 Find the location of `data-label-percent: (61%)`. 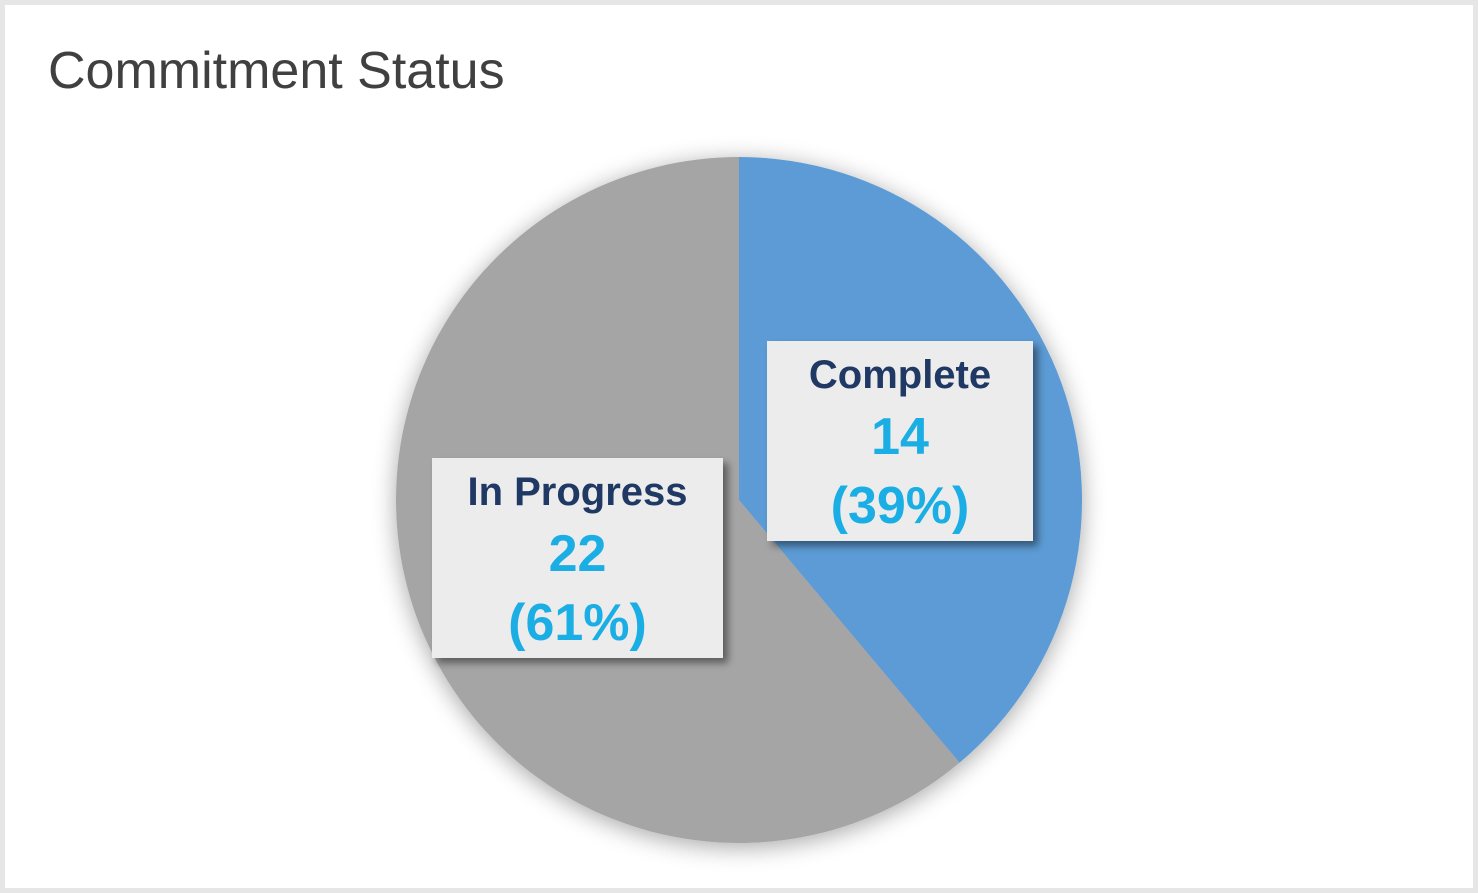

data-label-percent: (61%) is located at coordinates (577, 623).